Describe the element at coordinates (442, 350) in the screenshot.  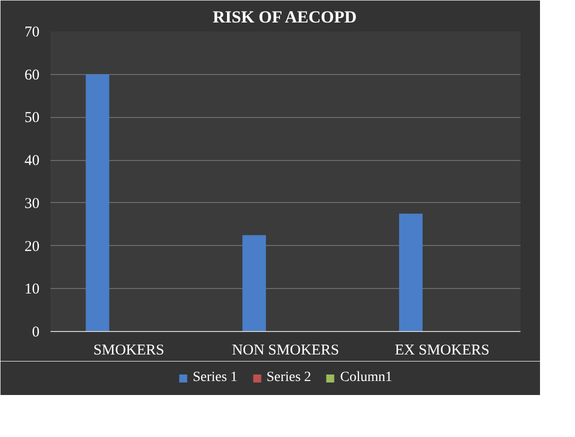
I see `x-tick-label: EX SMOKERS` at that location.